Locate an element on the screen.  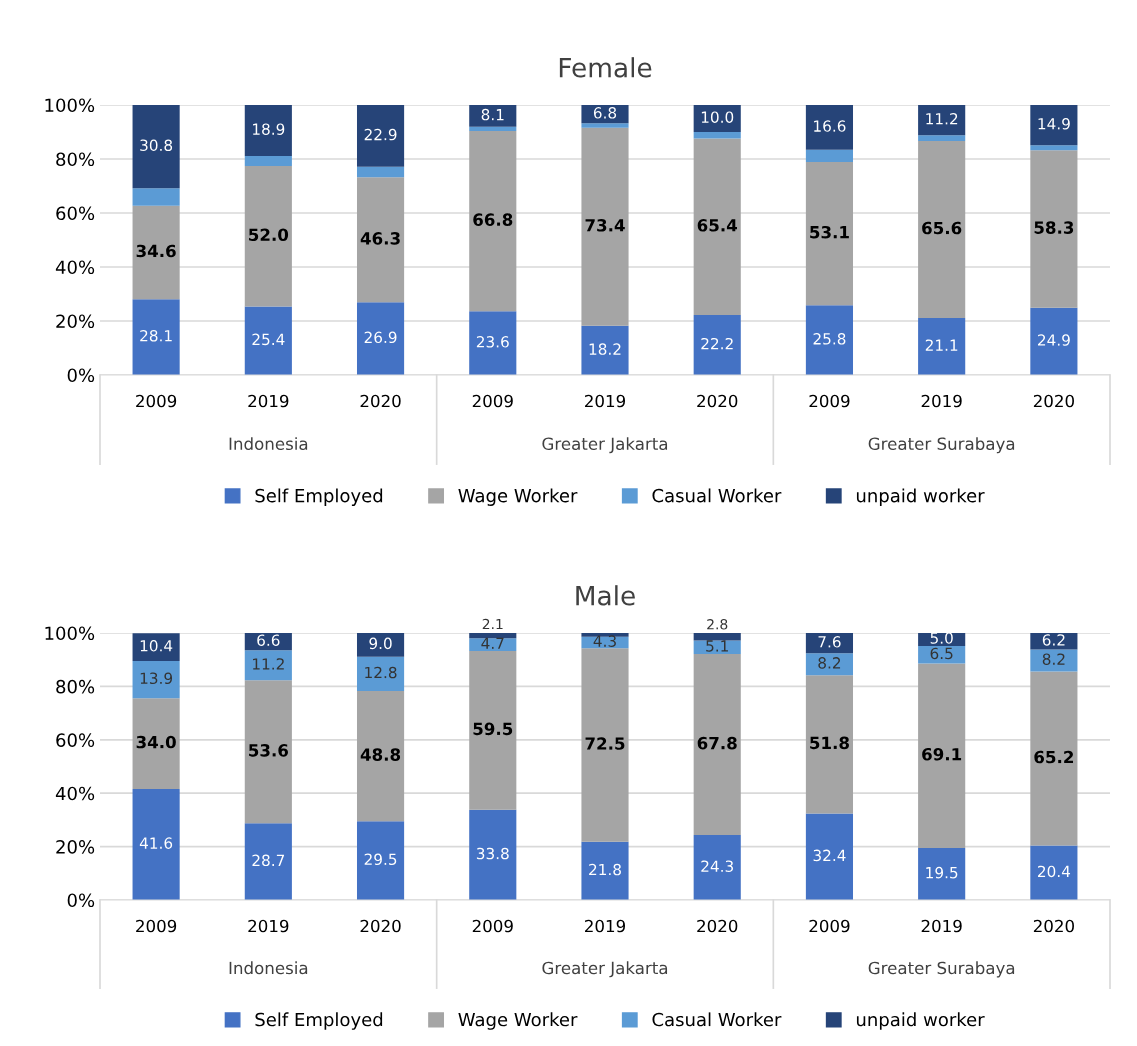
data-label: 41.6 is located at coordinates (156, 843).